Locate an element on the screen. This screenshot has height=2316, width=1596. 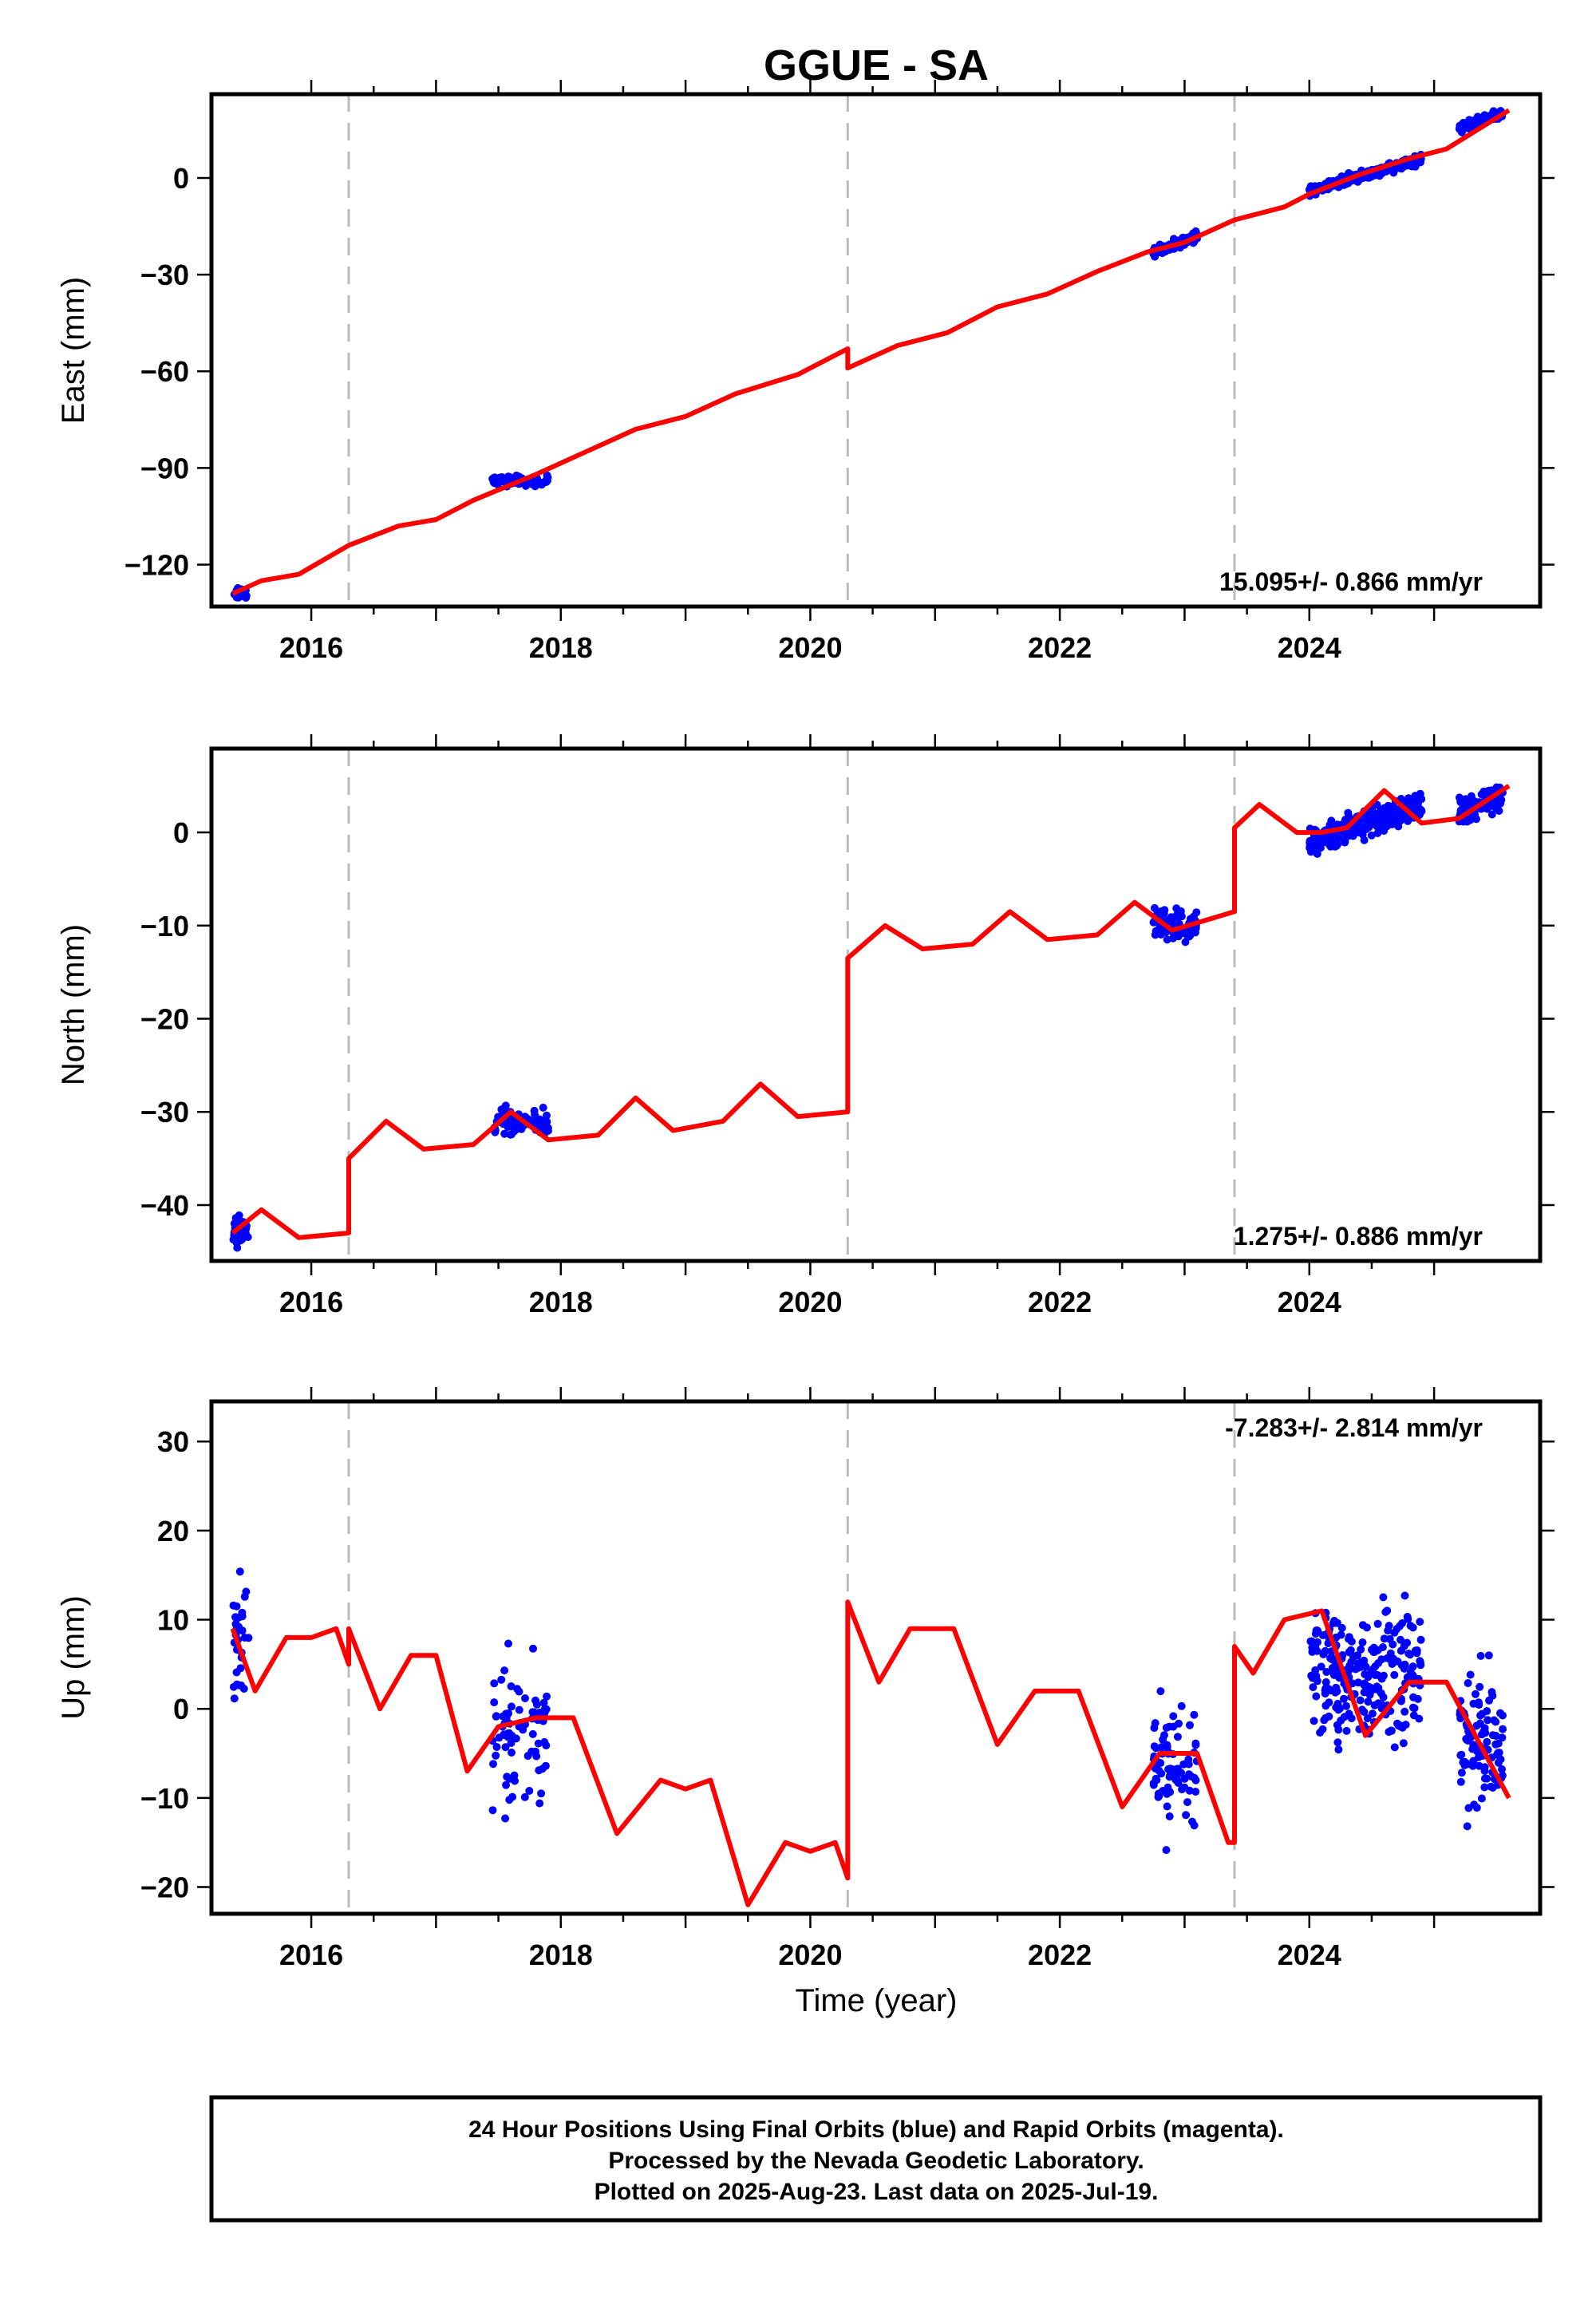
y-tick-label: −30 is located at coordinates (164, 275).